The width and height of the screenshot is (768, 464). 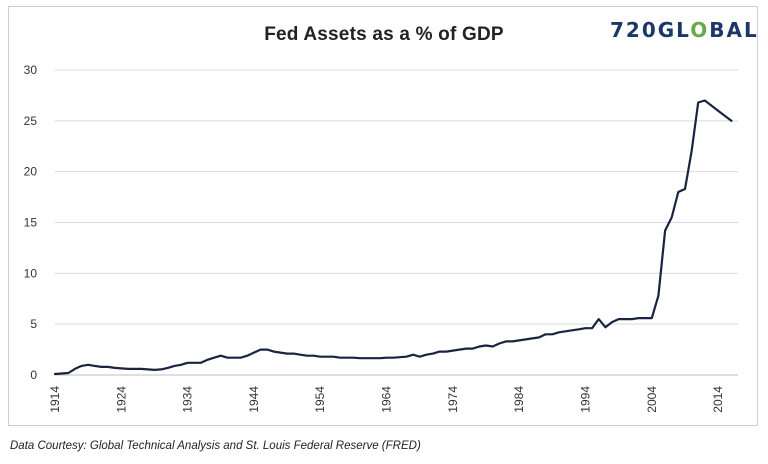 I want to click on x-tick-label: 1924, so click(x=121, y=399).